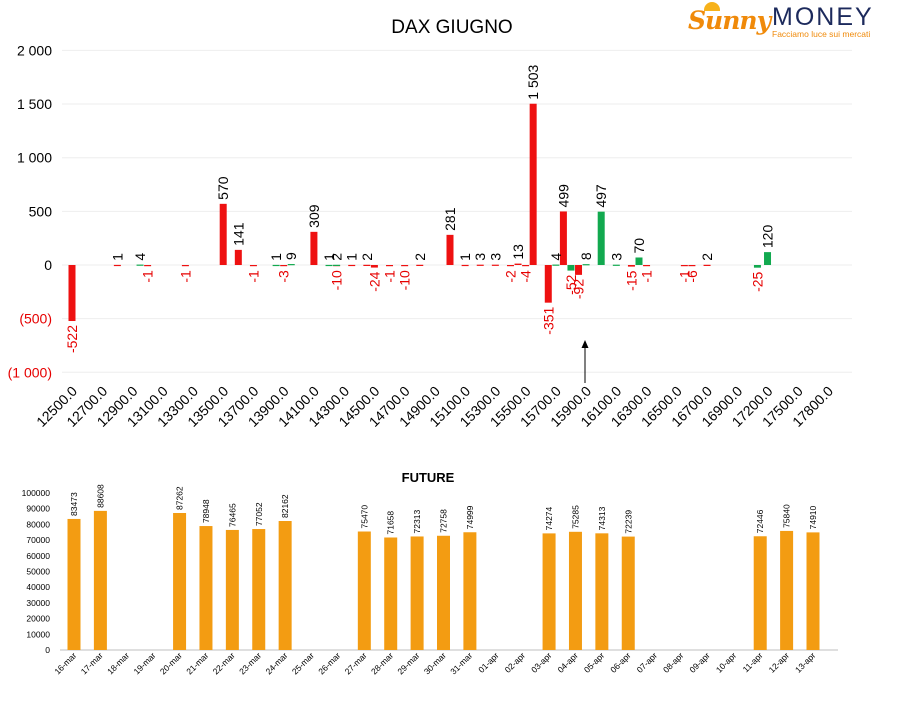 Image resolution: width=897 pixels, height=715 pixels. I want to click on chart-title: DAX GIUGNO, so click(451, 27).